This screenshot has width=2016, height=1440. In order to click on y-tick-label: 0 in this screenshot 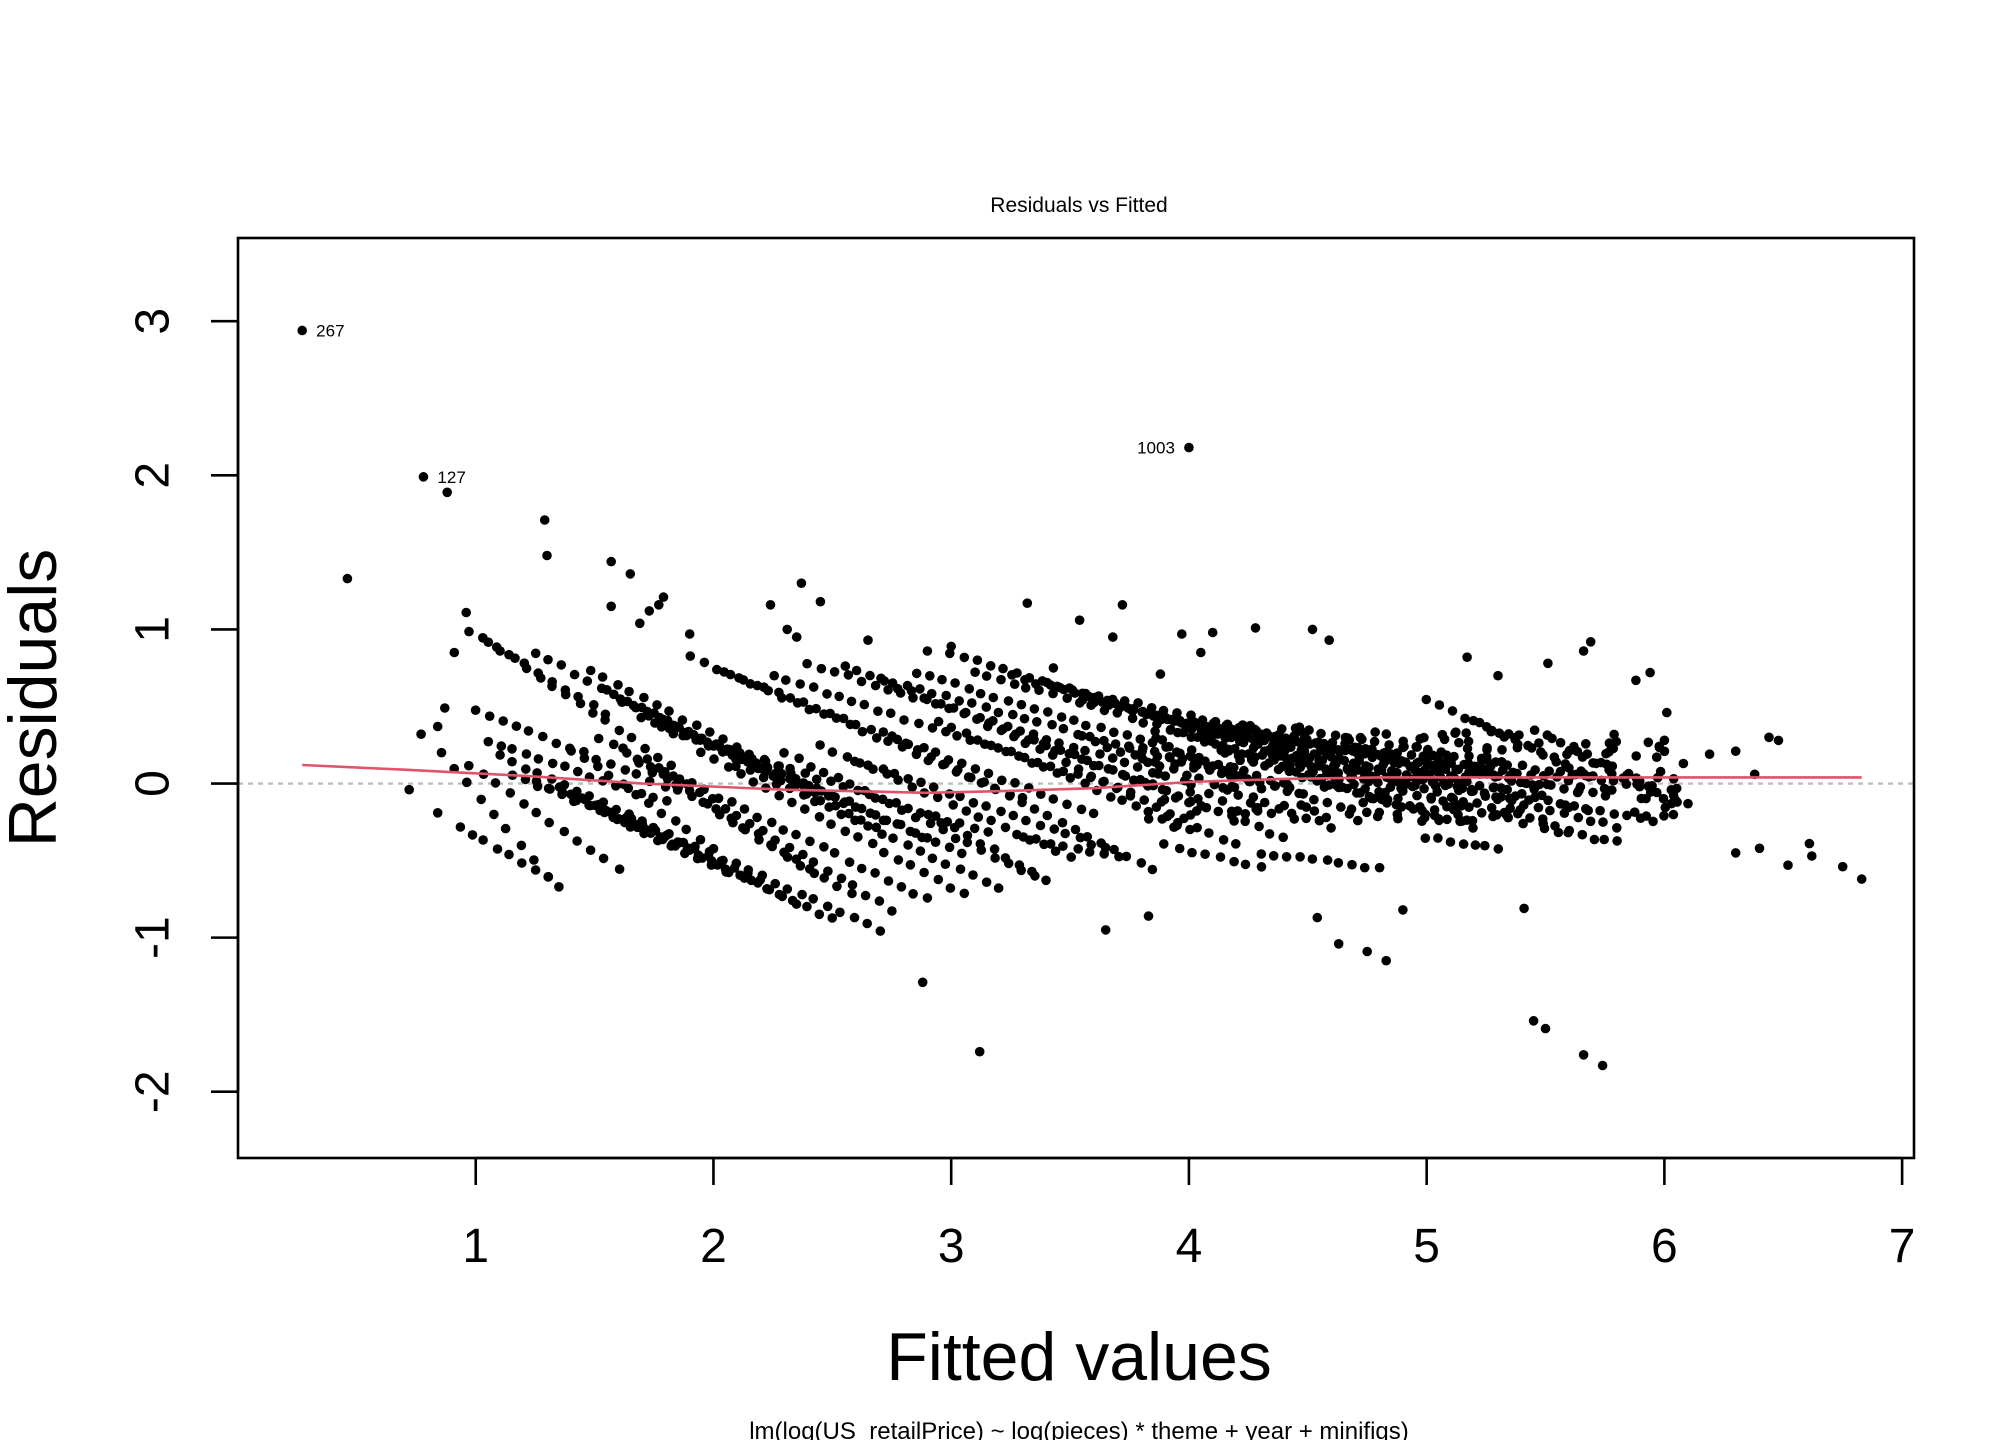, I will do `click(153, 783)`.